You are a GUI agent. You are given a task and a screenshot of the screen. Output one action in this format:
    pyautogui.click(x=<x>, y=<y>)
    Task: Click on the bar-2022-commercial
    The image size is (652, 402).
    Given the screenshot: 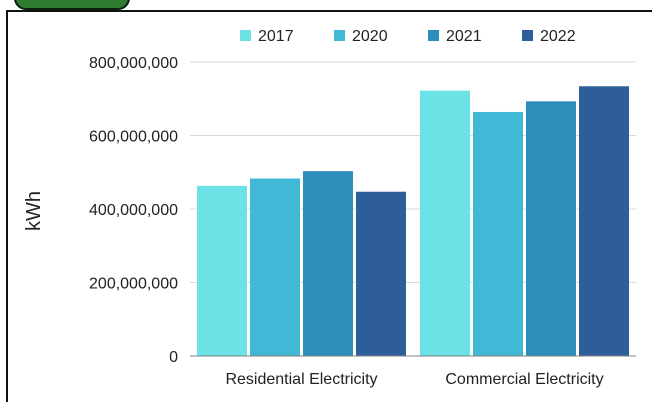 What is the action you would take?
    pyautogui.click(x=604, y=221)
    